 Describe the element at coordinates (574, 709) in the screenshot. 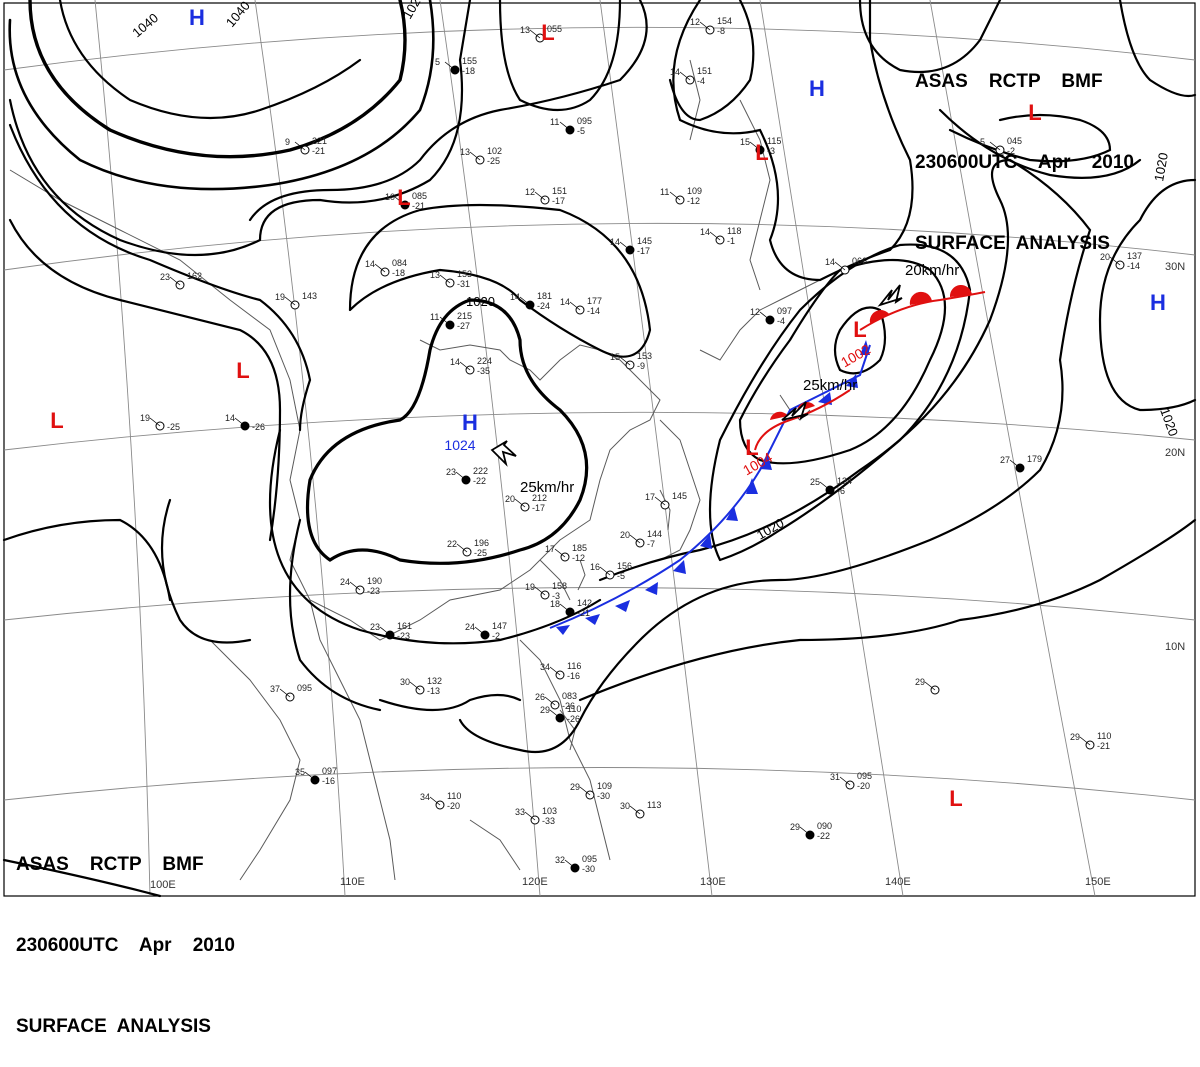

I see `station-pressure: 110` at that location.